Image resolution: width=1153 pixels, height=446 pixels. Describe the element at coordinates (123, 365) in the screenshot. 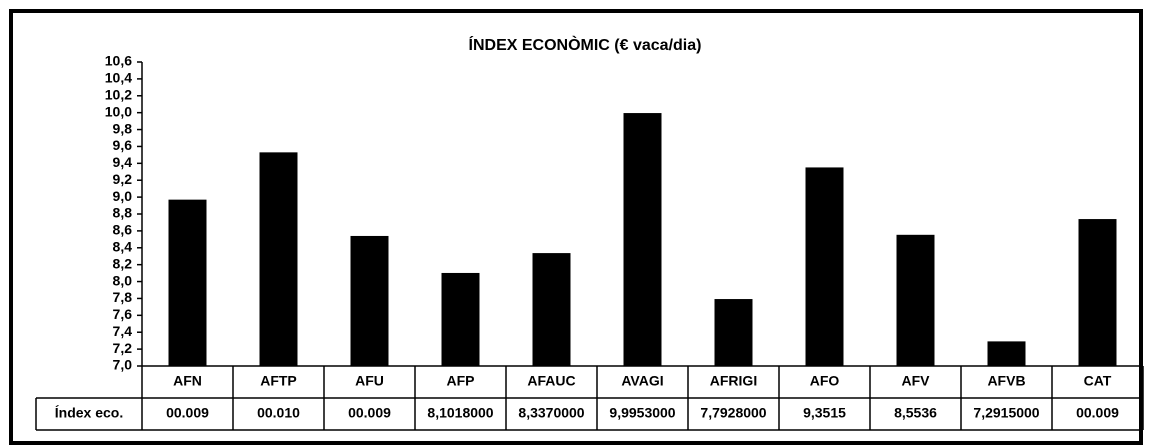

I see `y-tick-label: 7,0` at that location.